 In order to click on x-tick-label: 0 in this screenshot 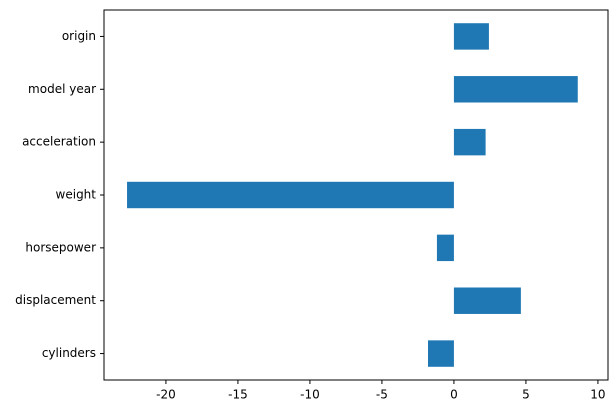, I will do `click(454, 395)`.